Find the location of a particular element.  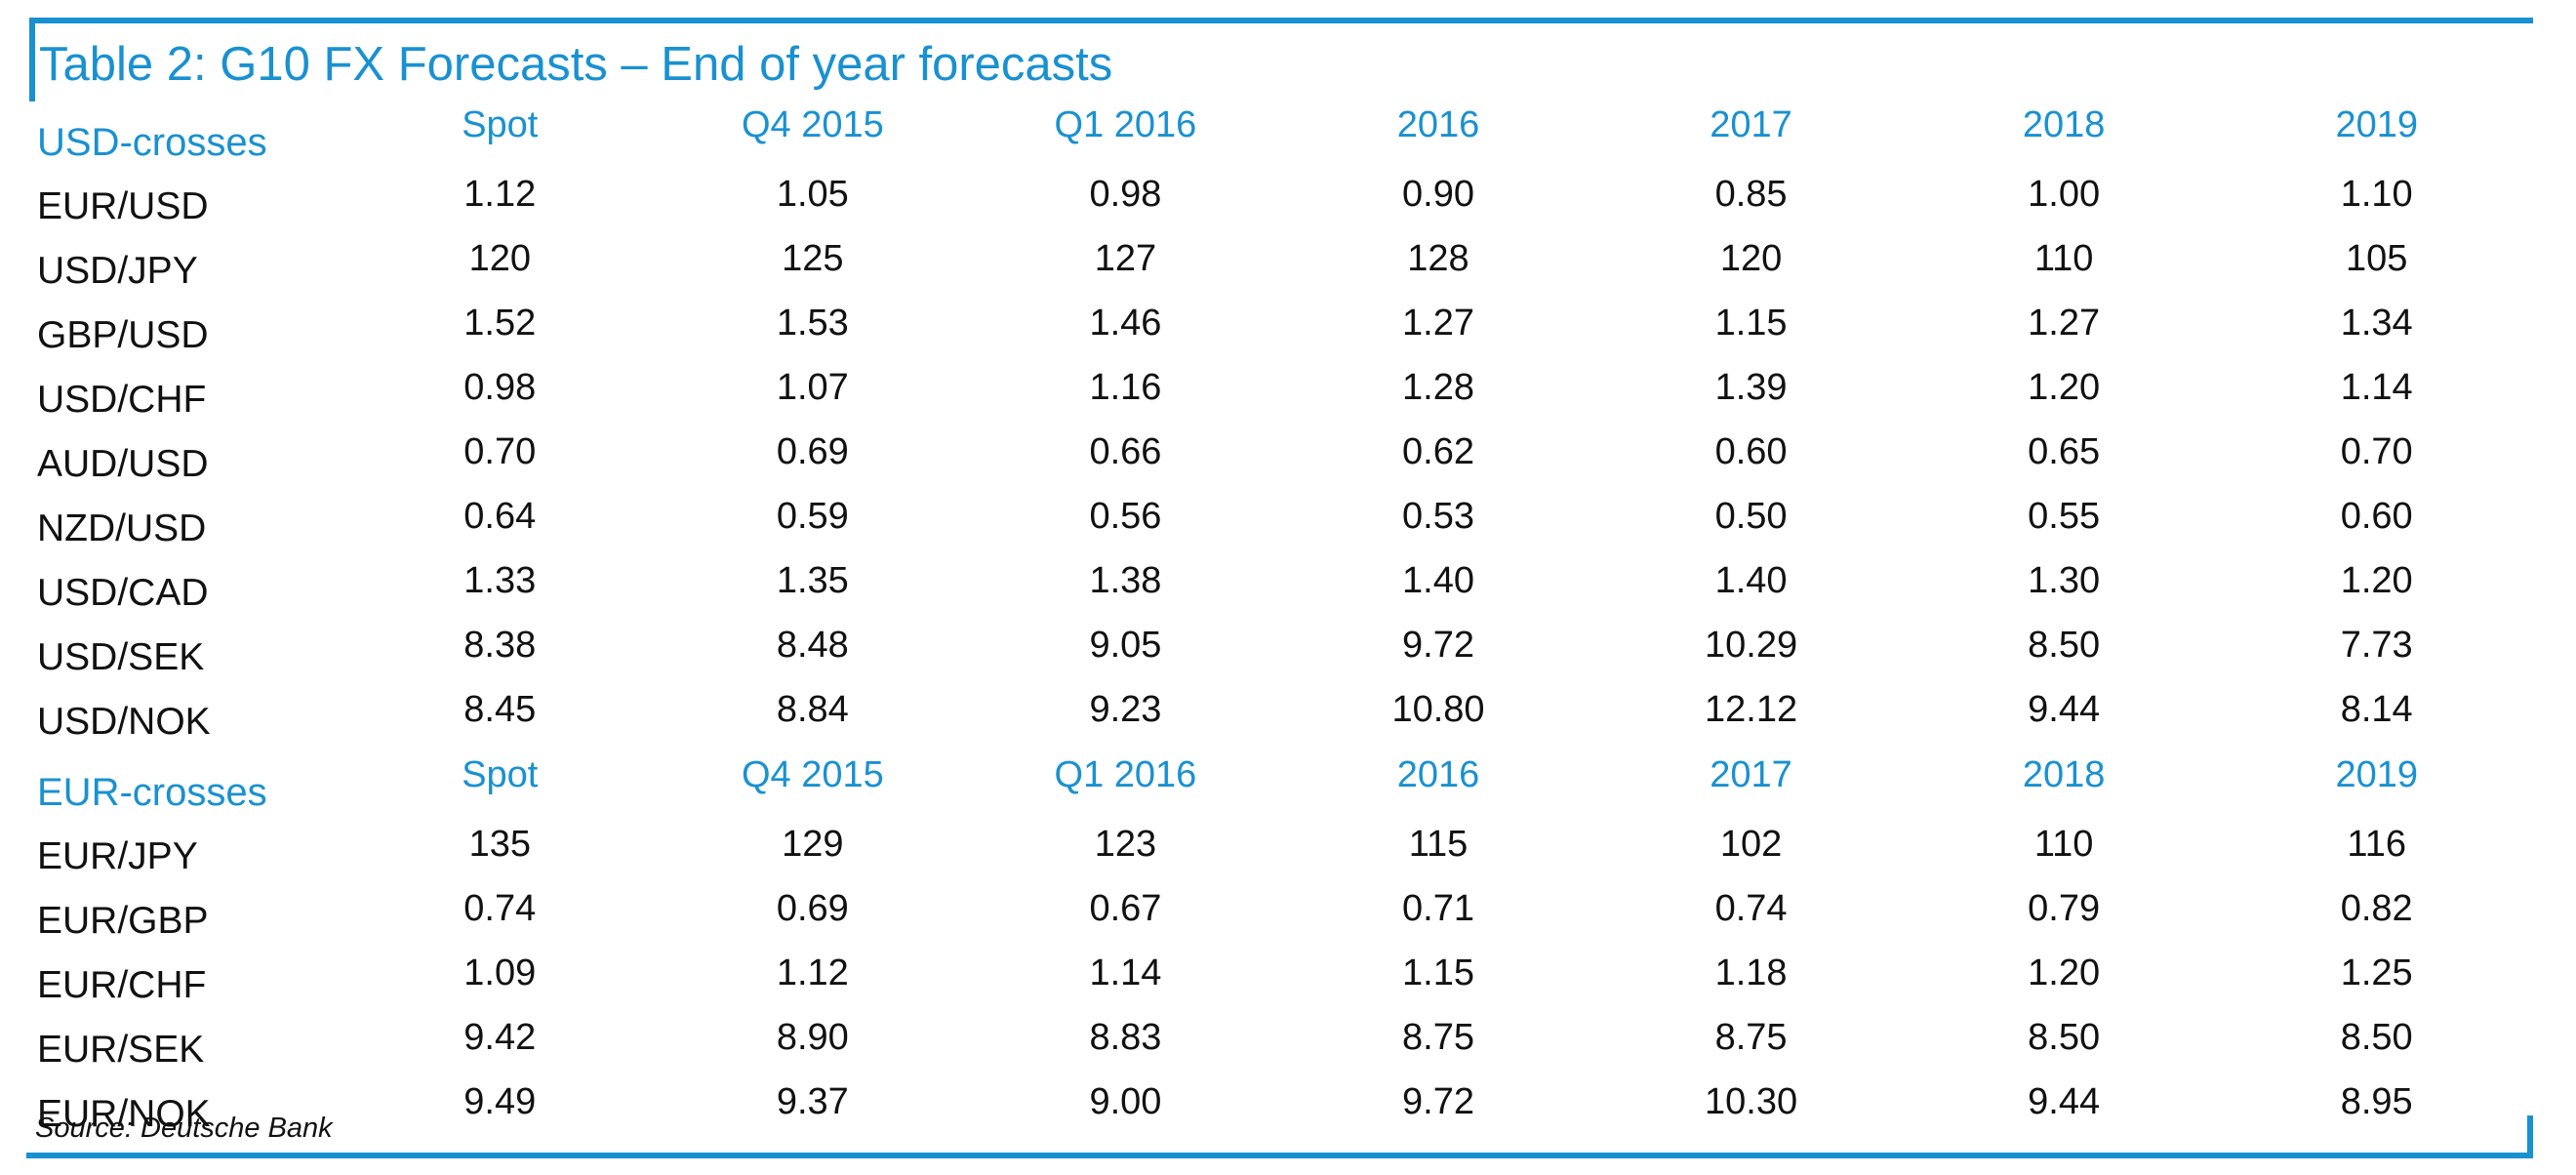

pair-label: NZD/USD is located at coordinates (122, 528).